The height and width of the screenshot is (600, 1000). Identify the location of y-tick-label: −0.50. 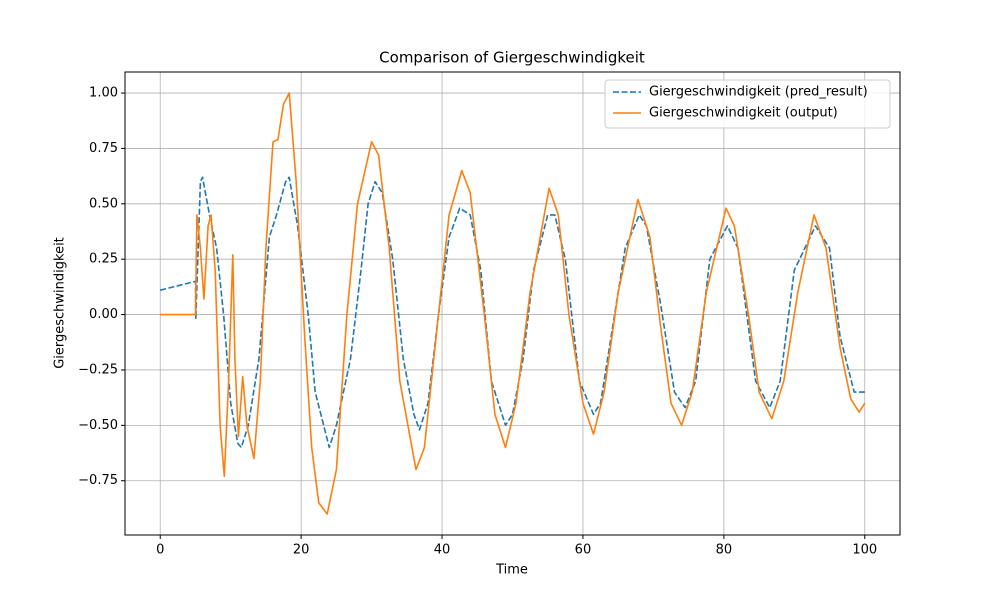
(98, 425).